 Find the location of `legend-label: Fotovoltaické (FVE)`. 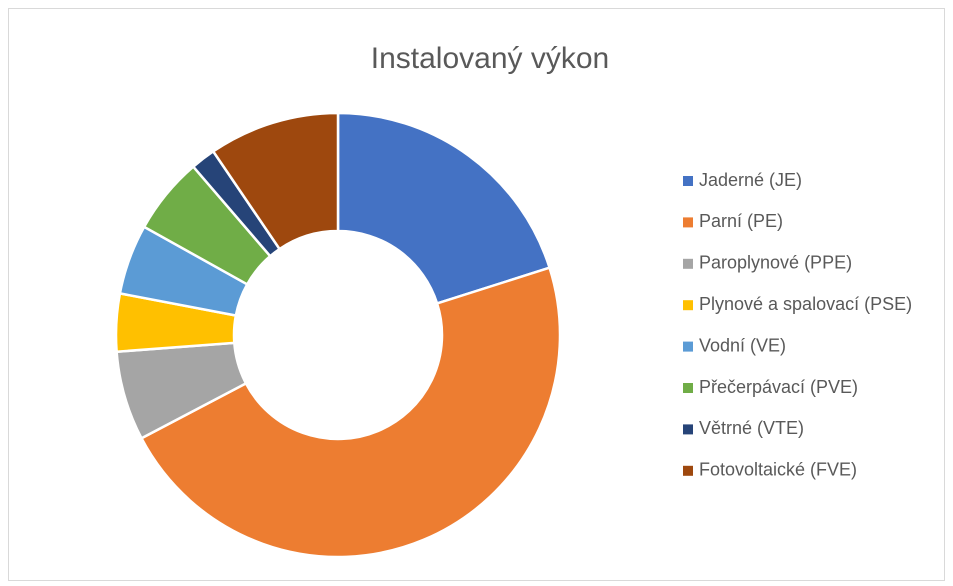

legend-label: Fotovoltaické (FVE) is located at coordinates (778, 470).